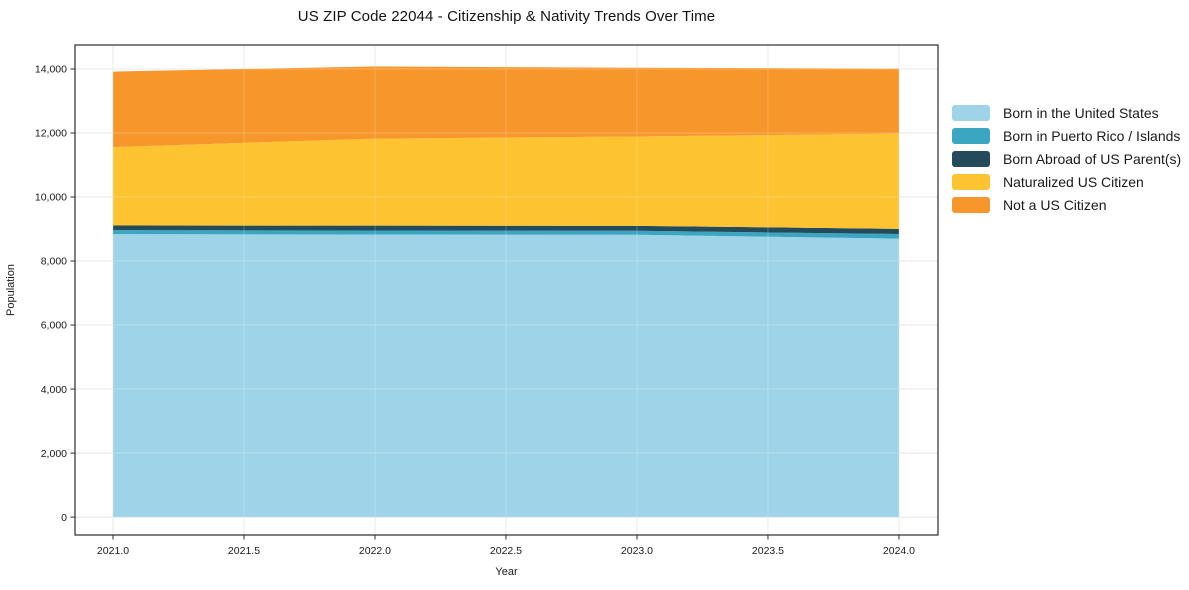 Image resolution: width=1189 pixels, height=590 pixels. I want to click on legend-label-born-abroad: Born Abroad of US Parent(s), so click(1092, 158).